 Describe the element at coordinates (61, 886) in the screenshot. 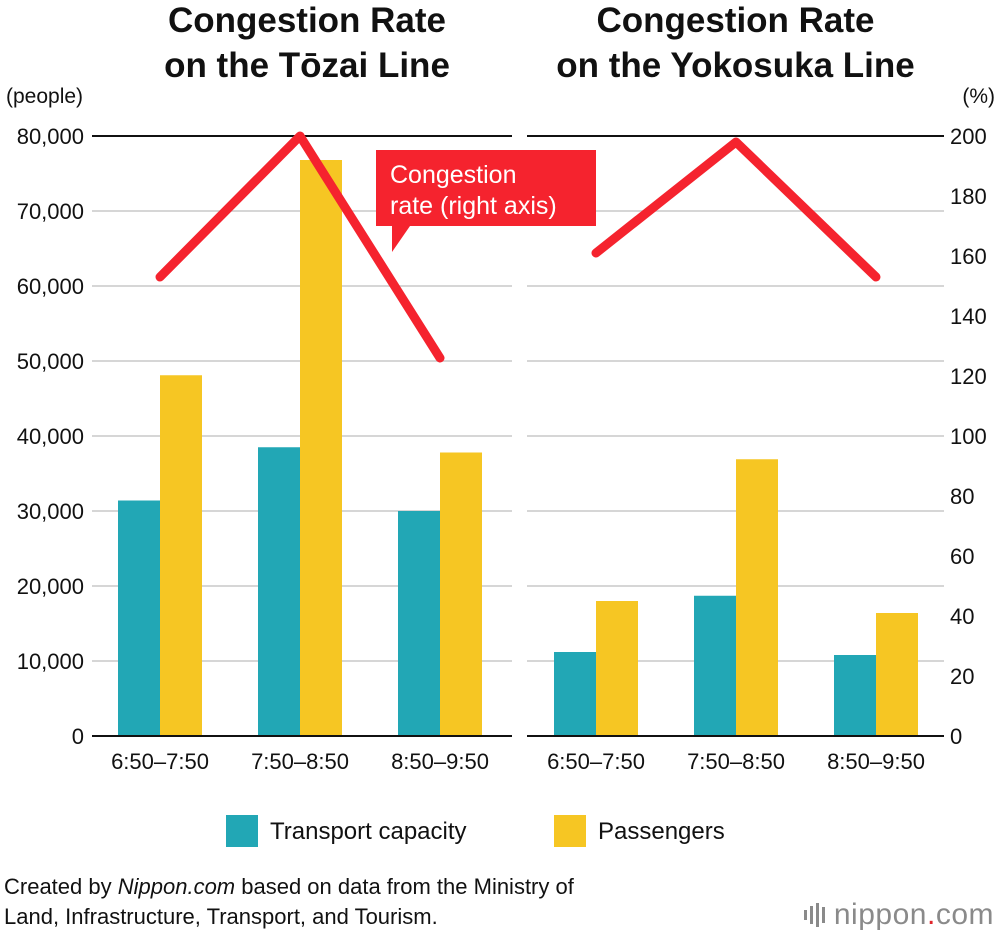

I see `source-prefix: Created by` at that location.